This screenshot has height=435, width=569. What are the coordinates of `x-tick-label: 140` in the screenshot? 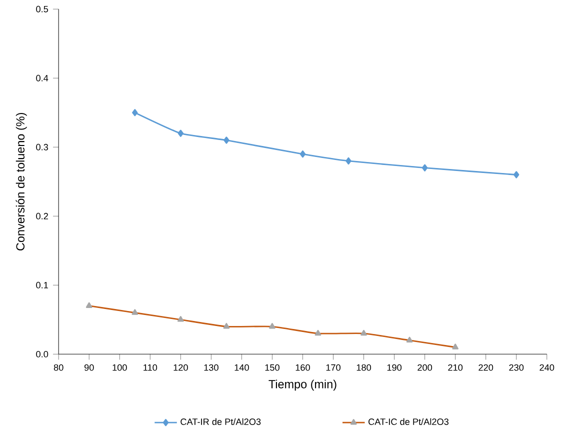 It's located at (241, 367).